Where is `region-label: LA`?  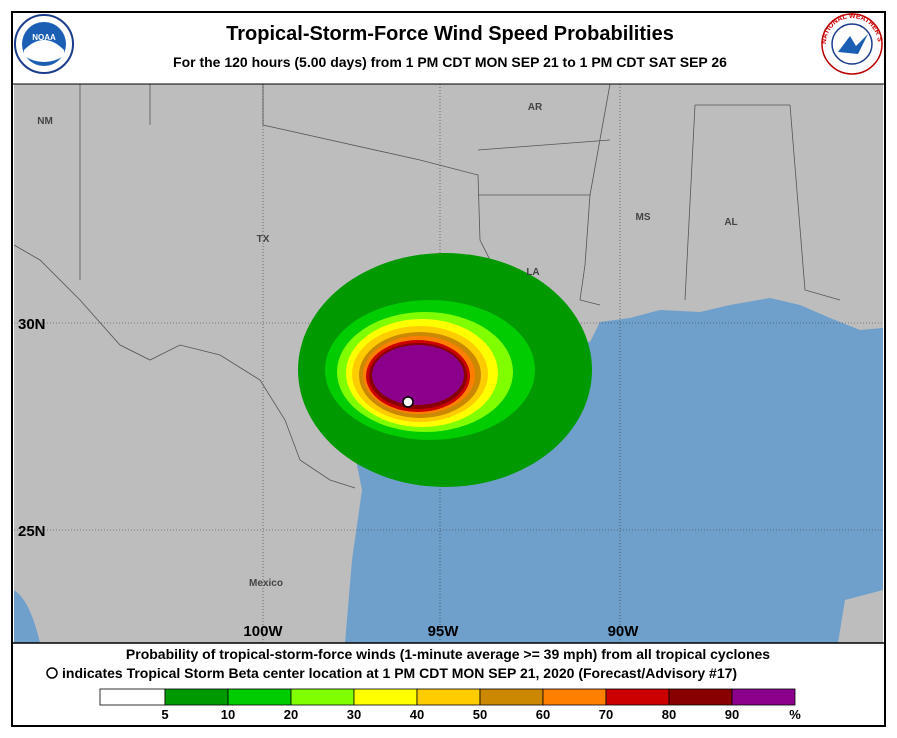 region-label: LA is located at coordinates (532, 272).